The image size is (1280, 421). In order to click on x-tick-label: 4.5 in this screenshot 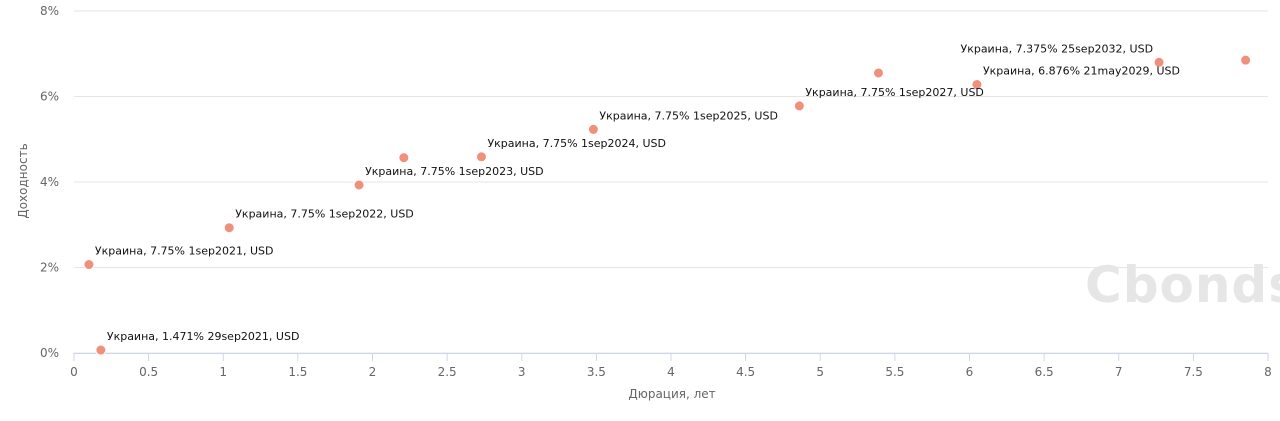, I will do `click(745, 372)`.